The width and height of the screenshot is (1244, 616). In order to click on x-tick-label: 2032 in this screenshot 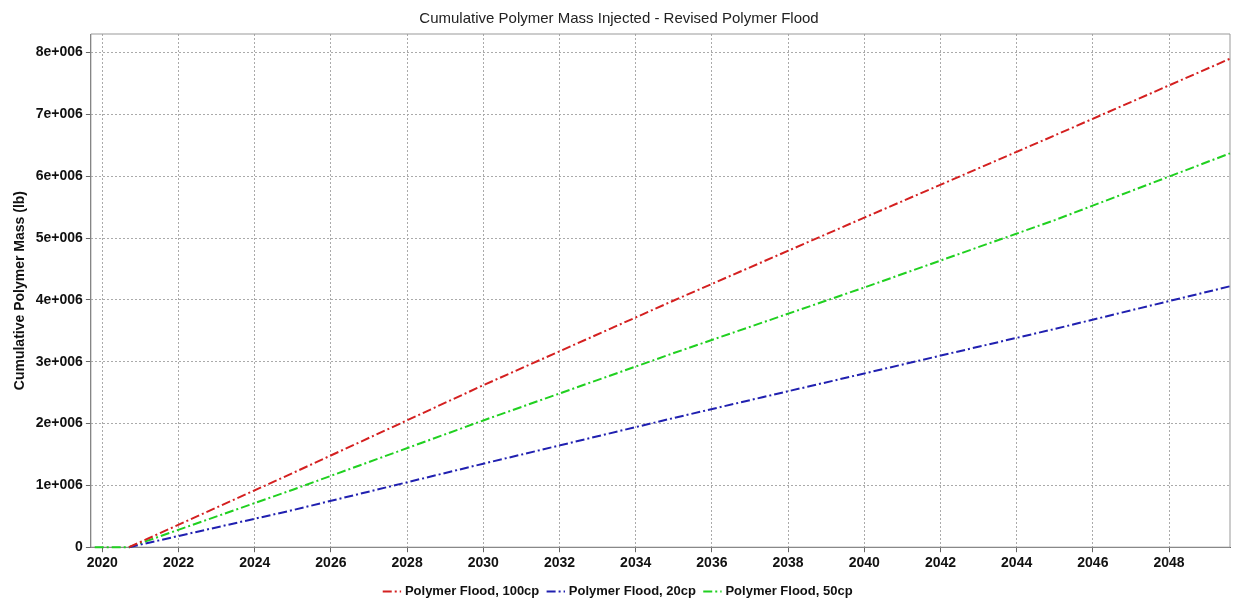, I will do `click(559, 562)`.